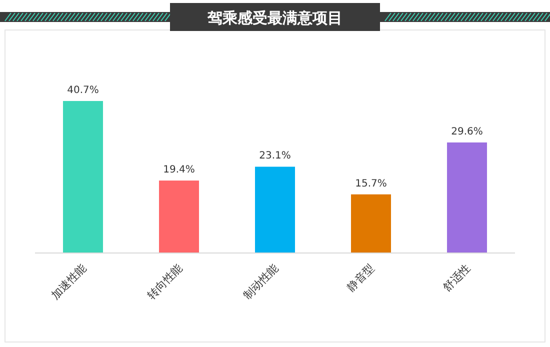 Image resolution: width=550 pixels, height=347 pixels. What do you see at coordinates (457, 278) in the screenshot?
I see `x-tick-label: 舒适性` at bounding box center [457, 278].